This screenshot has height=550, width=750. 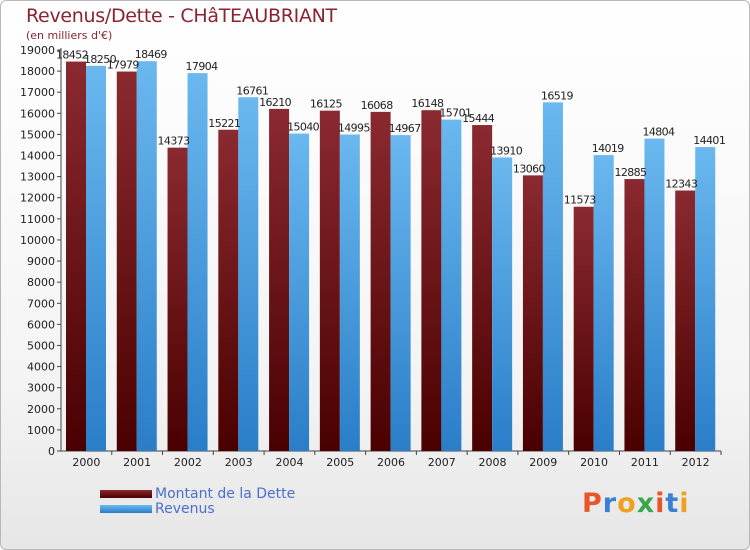 What do you see at coordinates (224, 123) in the screenshot?
I see `data-label-debt: 15221` at bounding box center [224, 123].